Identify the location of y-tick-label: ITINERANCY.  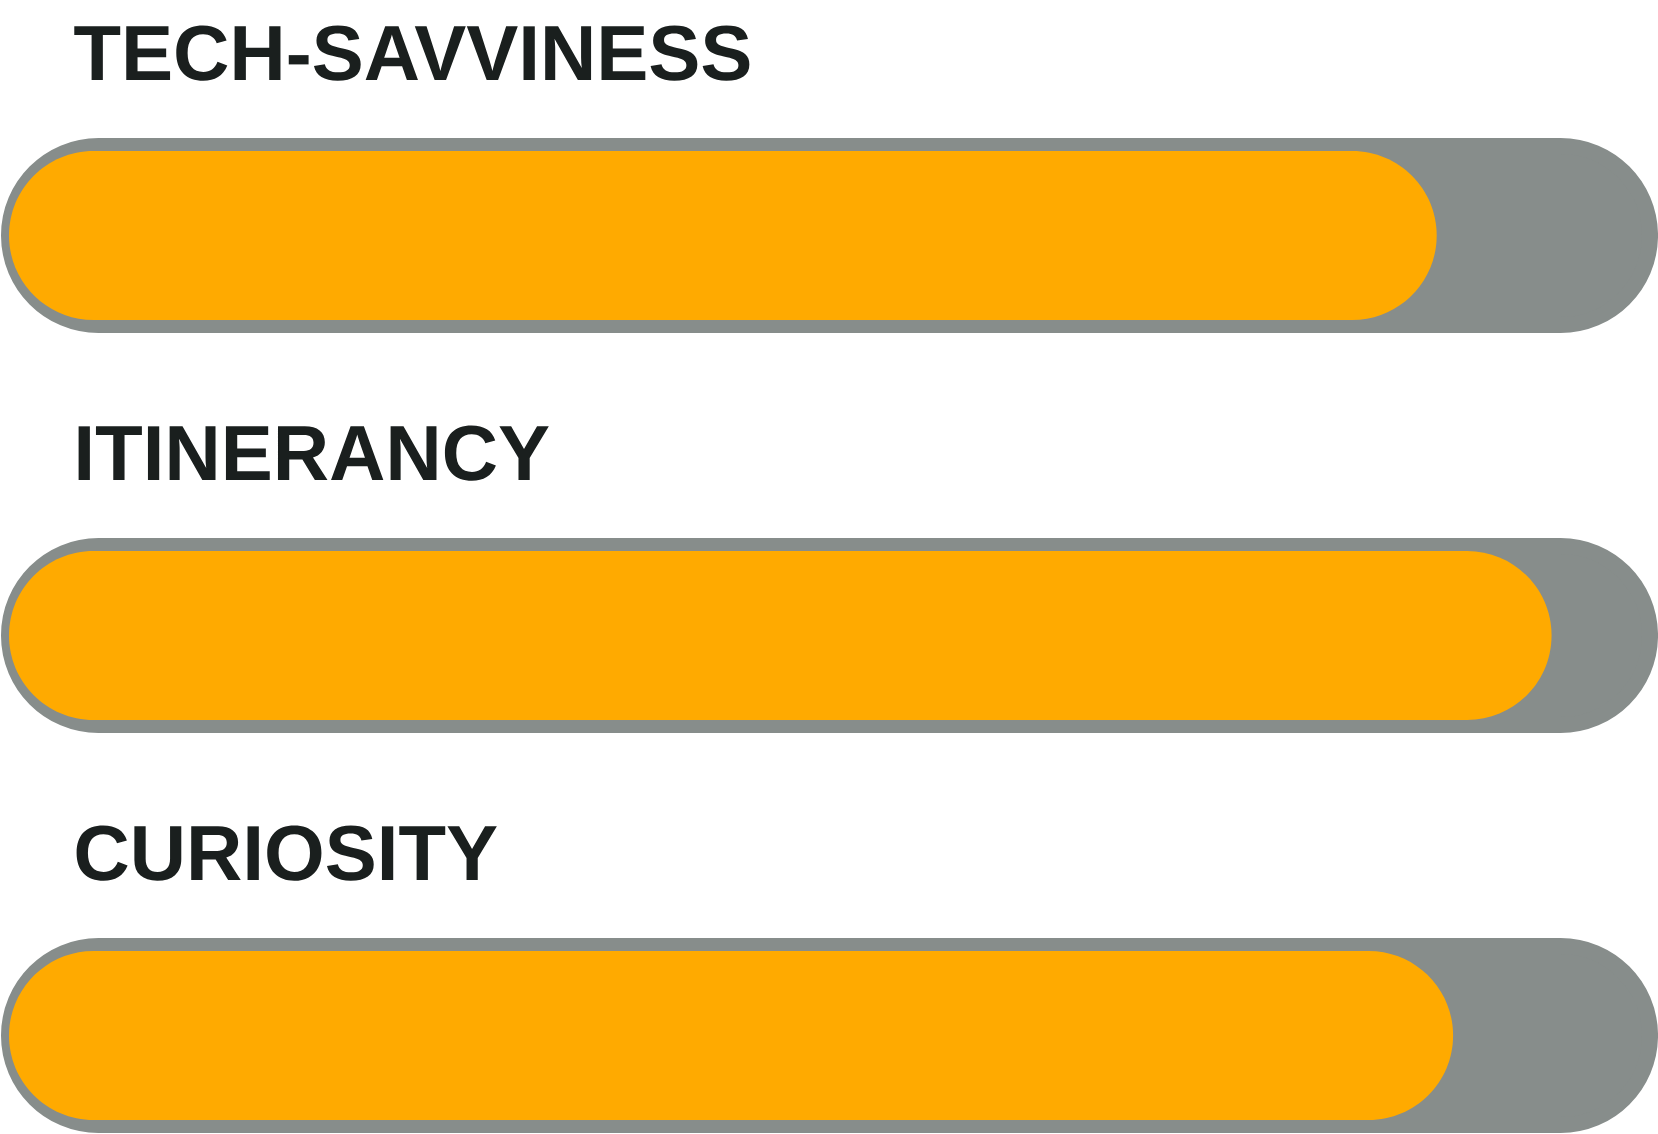
(313, 453).